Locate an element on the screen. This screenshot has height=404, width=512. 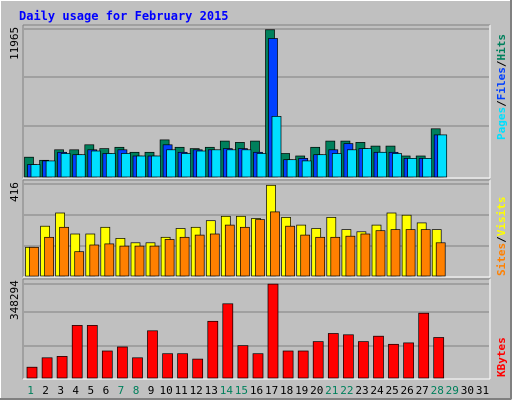
legend-item: Files is located at coordinates (501, 83).